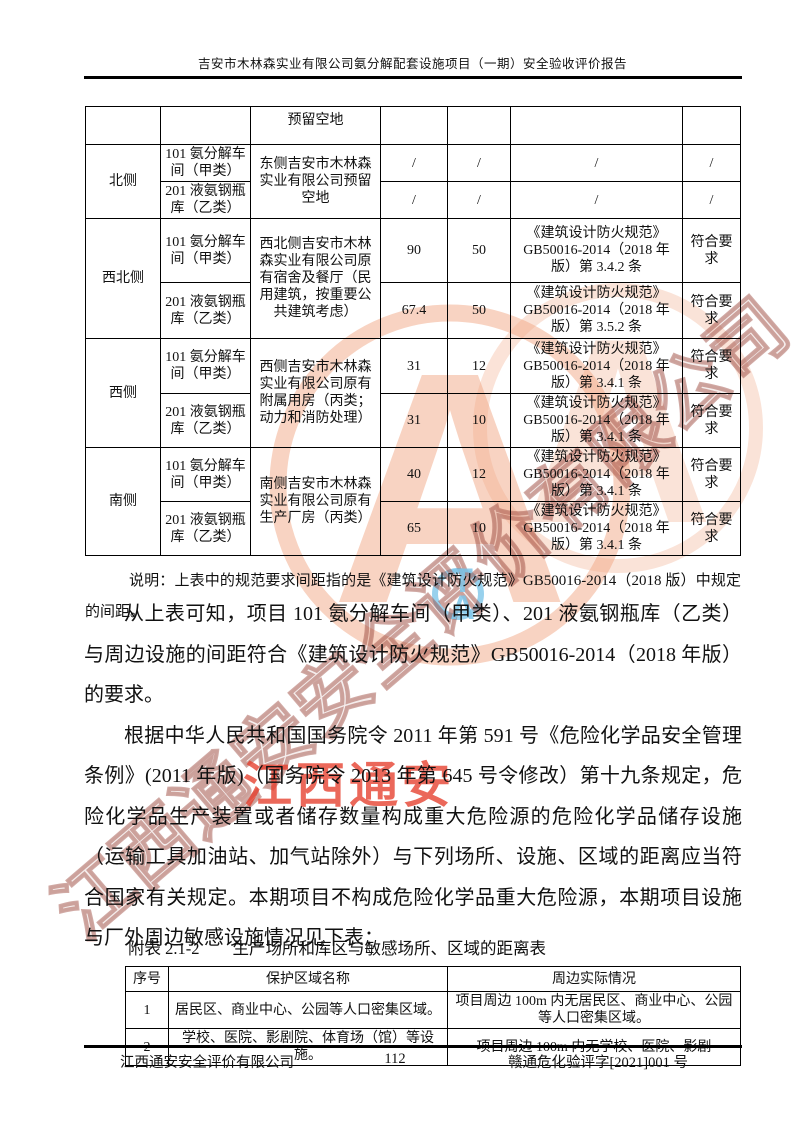 The height and width of the screenshot is (1131, 800). I want to click on col-header-actual-situation: 周边实际情况, so click(594, 979).